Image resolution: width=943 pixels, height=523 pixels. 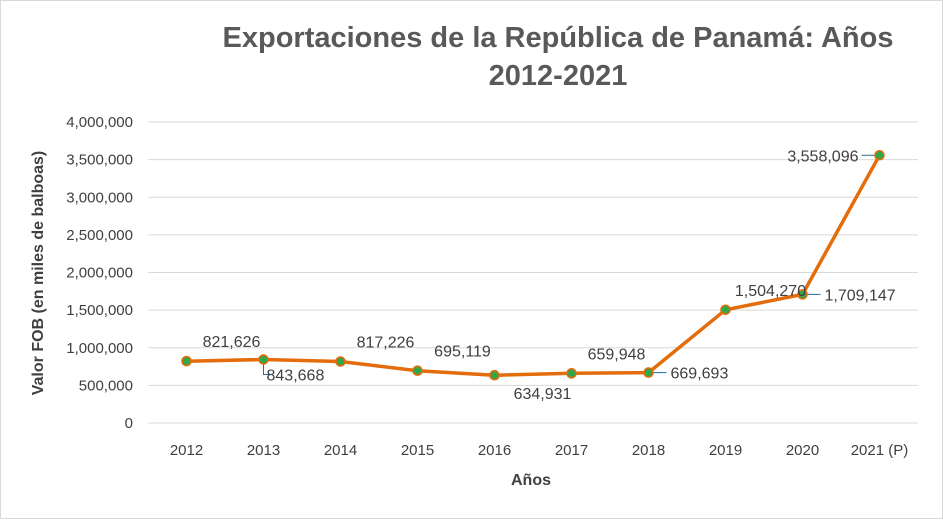 I want to click on x-tick-label: 2021 (P), so click(x=880, y=450).